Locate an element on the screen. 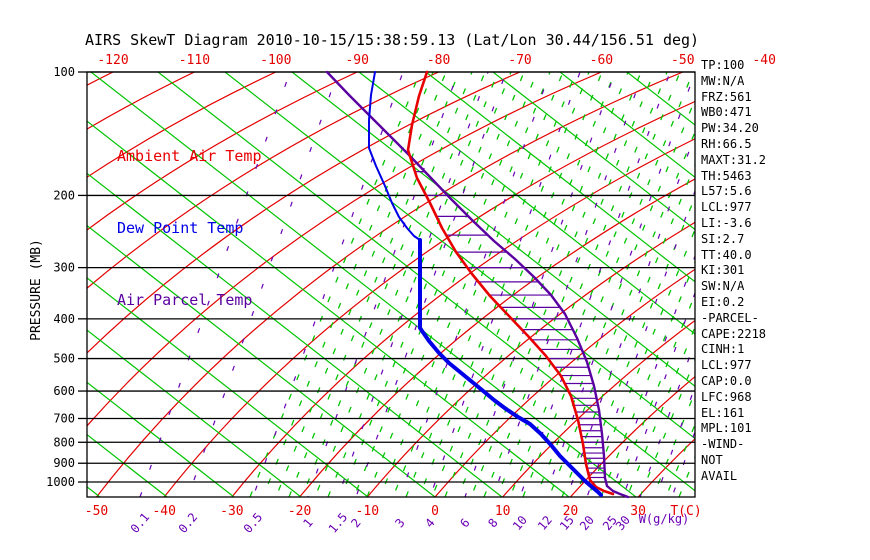  index-line: MPL:101 is located at coordinates (726, 428).